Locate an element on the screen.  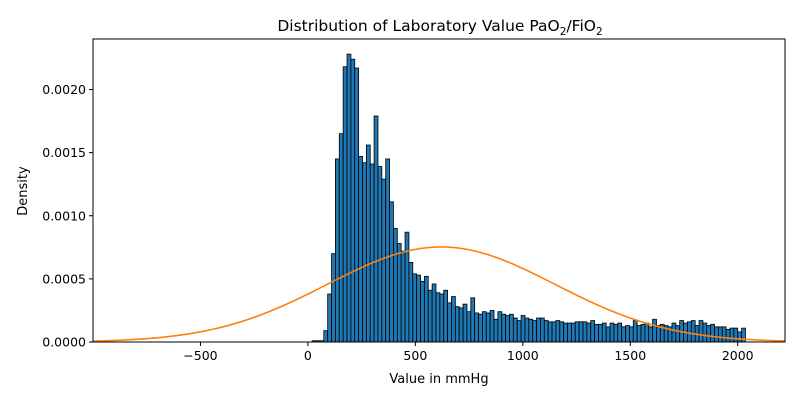
x-tick-label: 0 is located at coordinates (308, 355).